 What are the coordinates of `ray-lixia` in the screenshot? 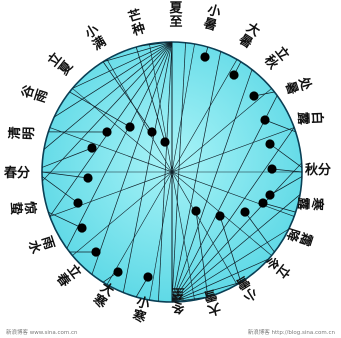 It's located at (100, 109).